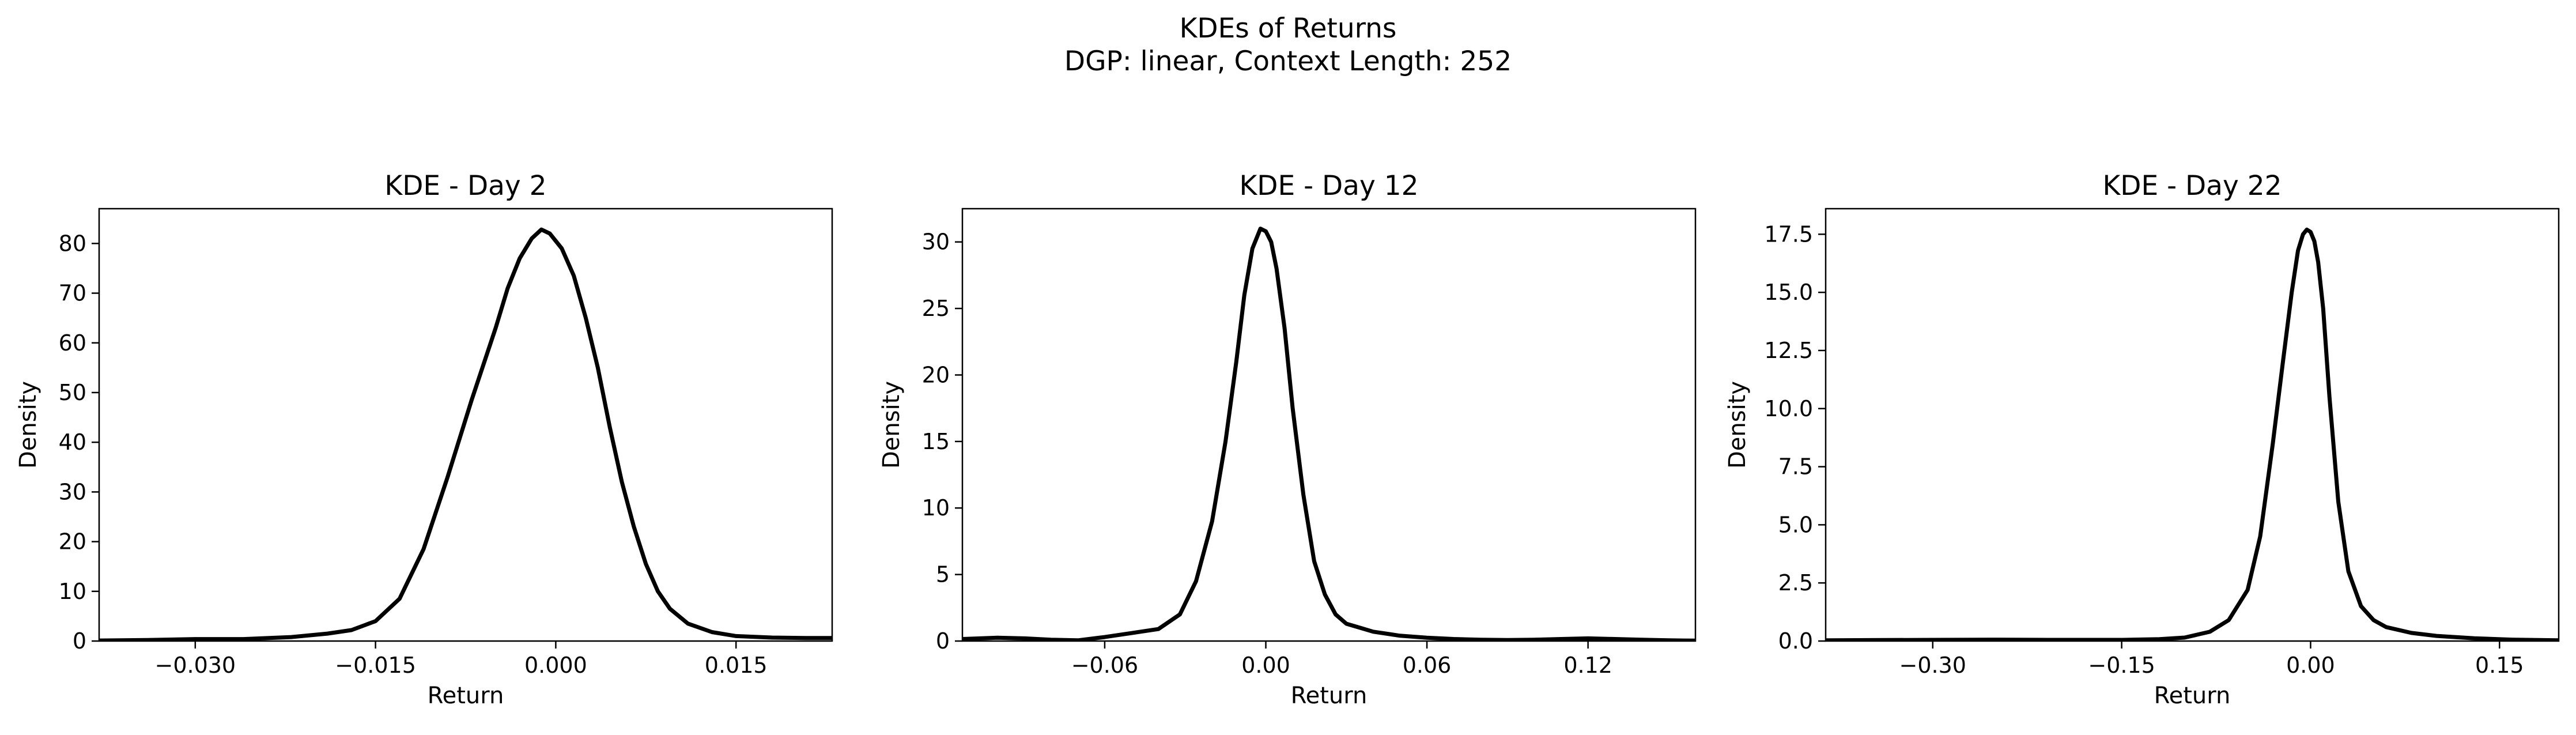 The height and width of the screenshot is (735, 2576). What do you see at coordinates (555, 665) in the screenshot?
I see `x-tick-label: 0.000` at bounding box center [555, 665].